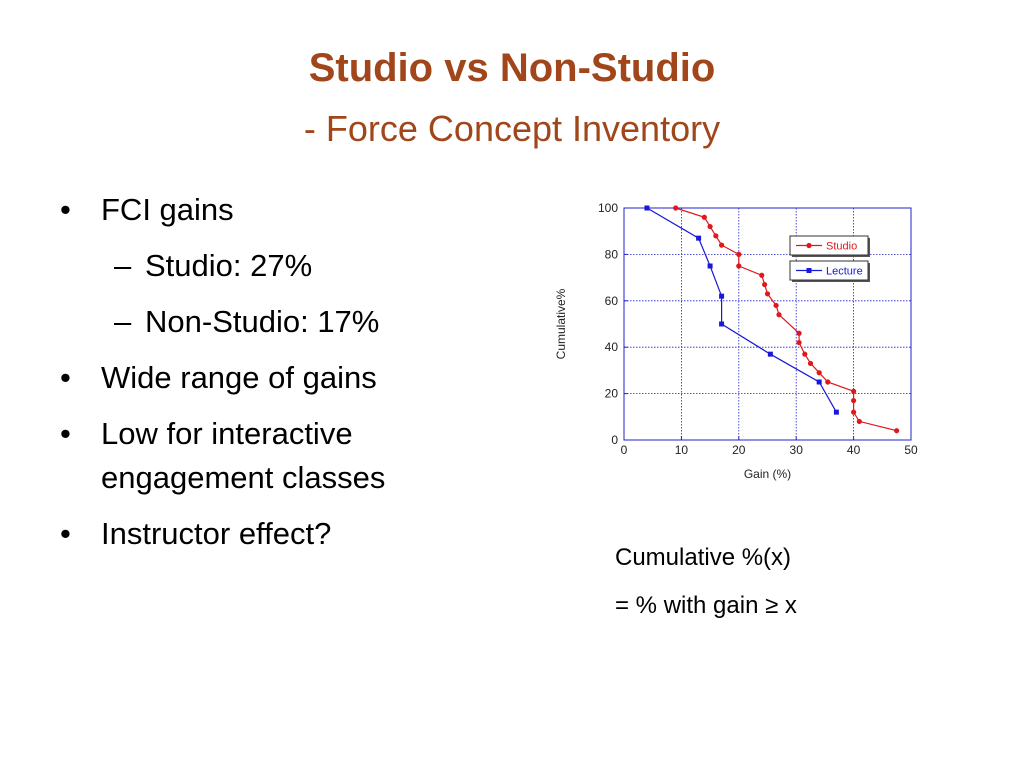 Image resolution: width=1024 pixels, height=768 pixels. What do you see at coordinates (854, 450) in the screenshot?
I see `x-tick-label: 40` at bounding box center [854, 450].